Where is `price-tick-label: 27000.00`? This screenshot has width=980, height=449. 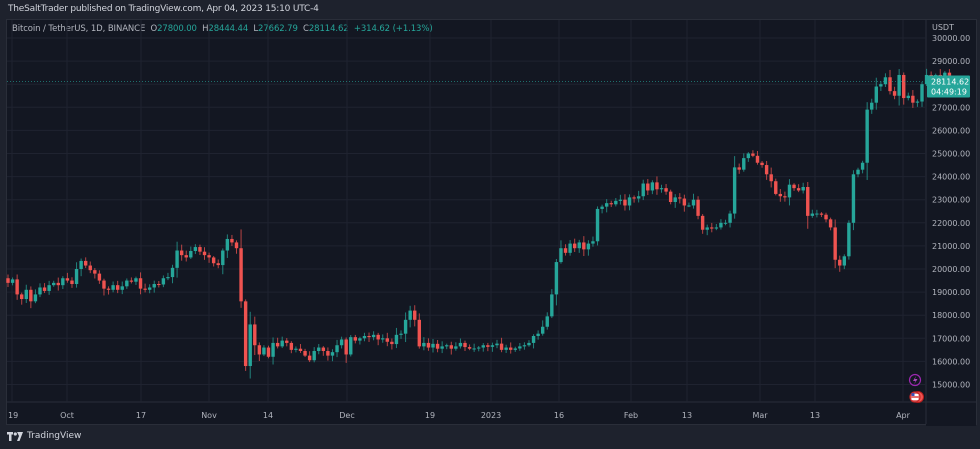
price-tick-label: 27000.00 is located at coordinates (951, 107).